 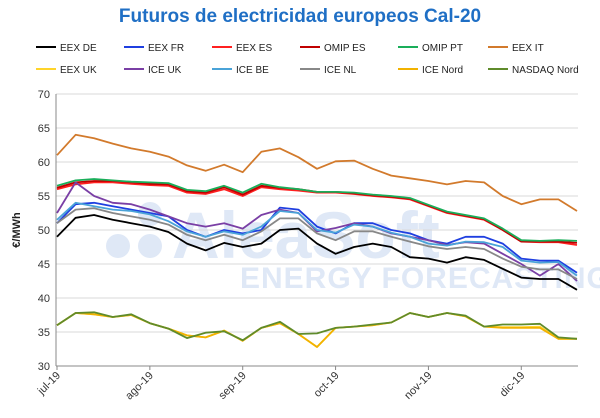 What do you see at coordinates (44, 367) in the screenshot?
I see `y-tick-label: 30` at bounding box center [44, 367].